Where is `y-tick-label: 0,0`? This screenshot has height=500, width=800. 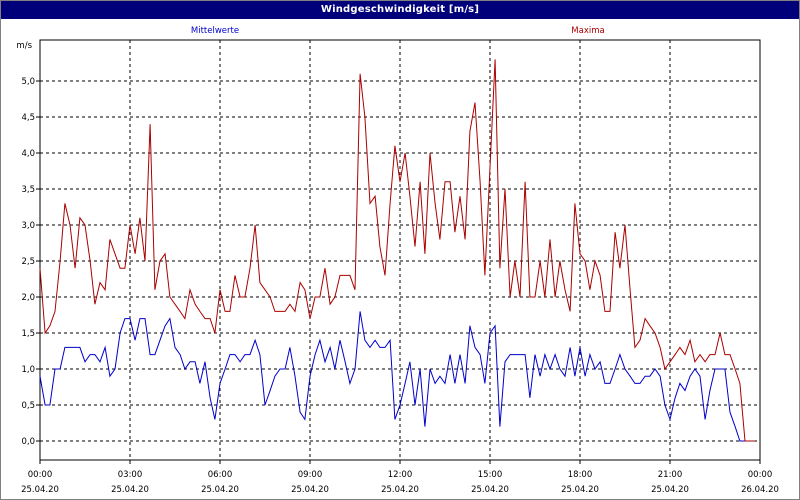
y-tick-label: 0,0 is located at coordinates (28, 442).